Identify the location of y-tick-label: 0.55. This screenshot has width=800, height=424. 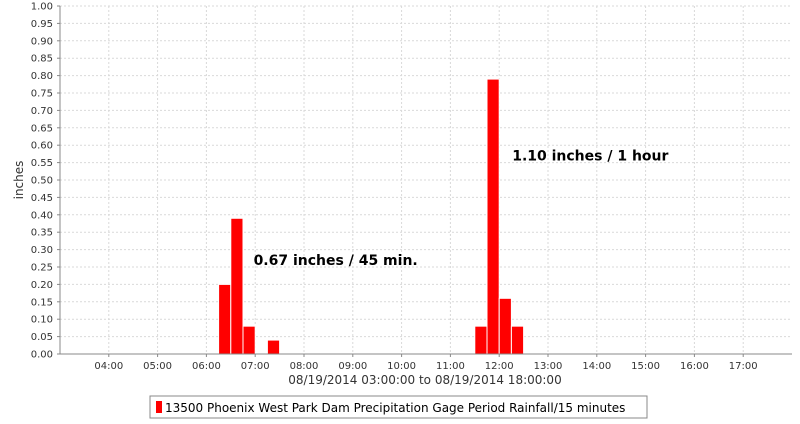
(42, 163).